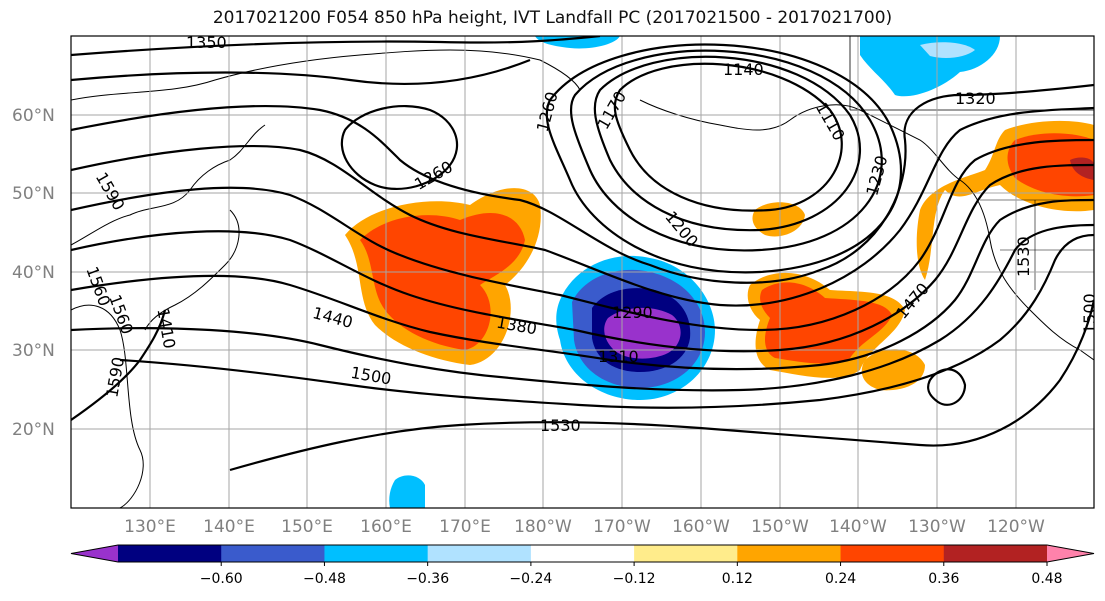 The height and width of the screenshot is (601, 1105). Describe the element at coordinates (840, 579) in the screenshot. I see `colorbar-tick-label: 0.24` at that location.